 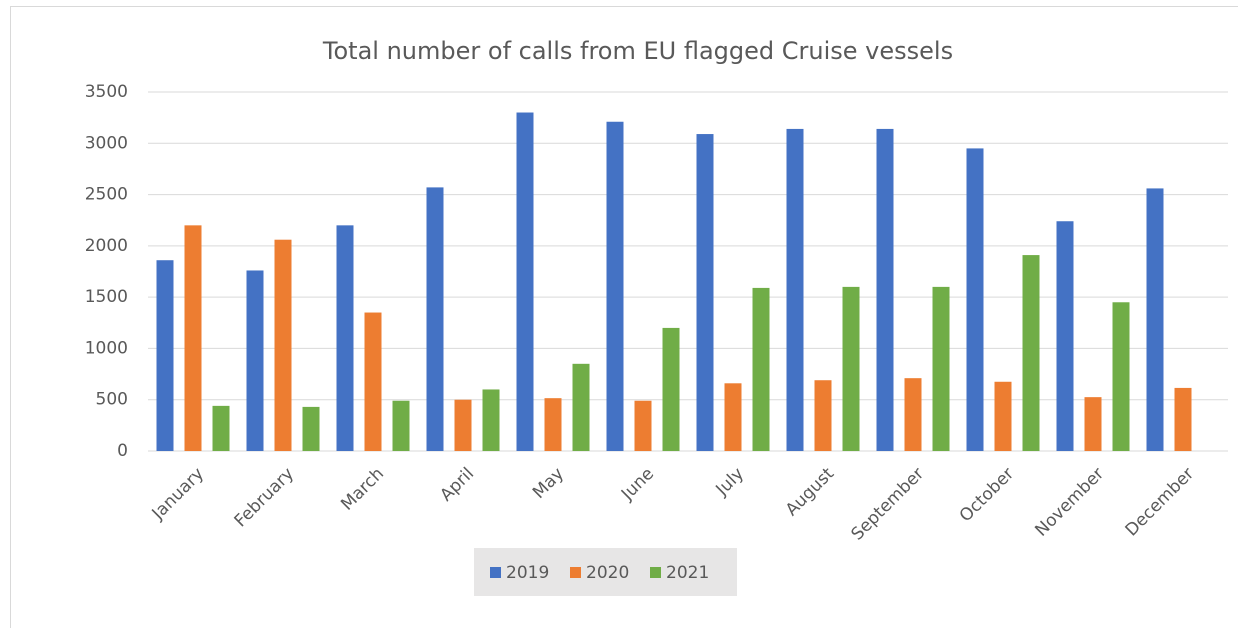 I want to click on legend-label: 2020, so click(x=607, y=573).